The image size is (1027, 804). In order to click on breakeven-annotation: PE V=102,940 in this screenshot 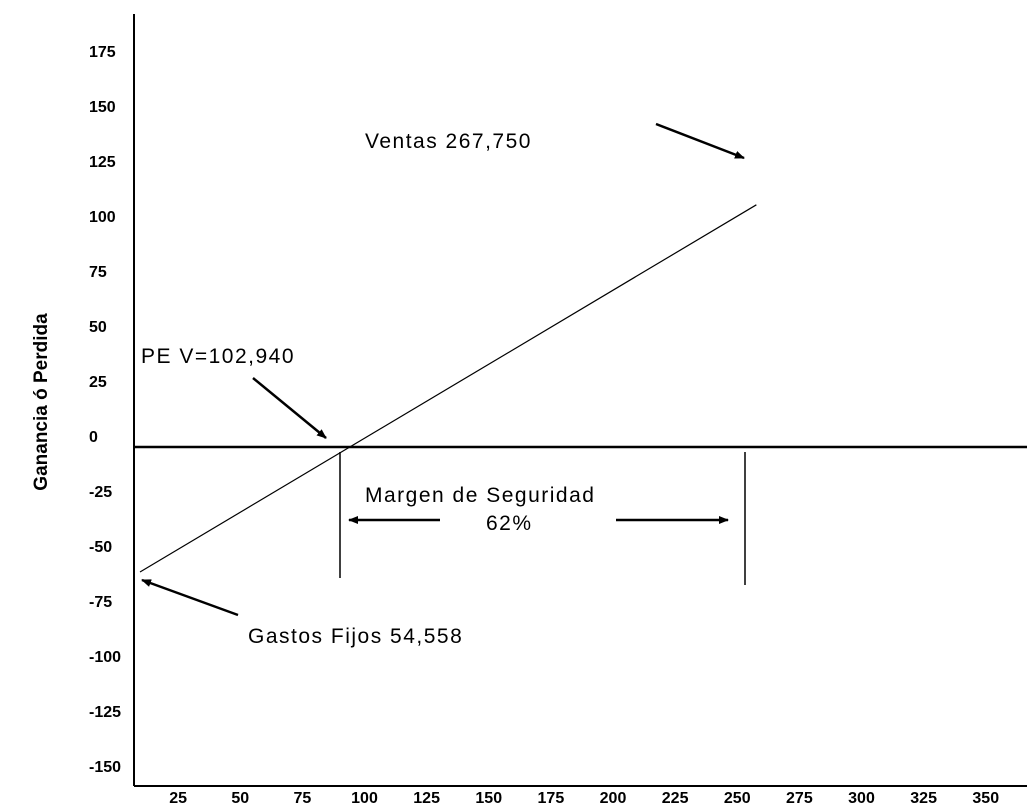, I will do `click(218, 356)`.